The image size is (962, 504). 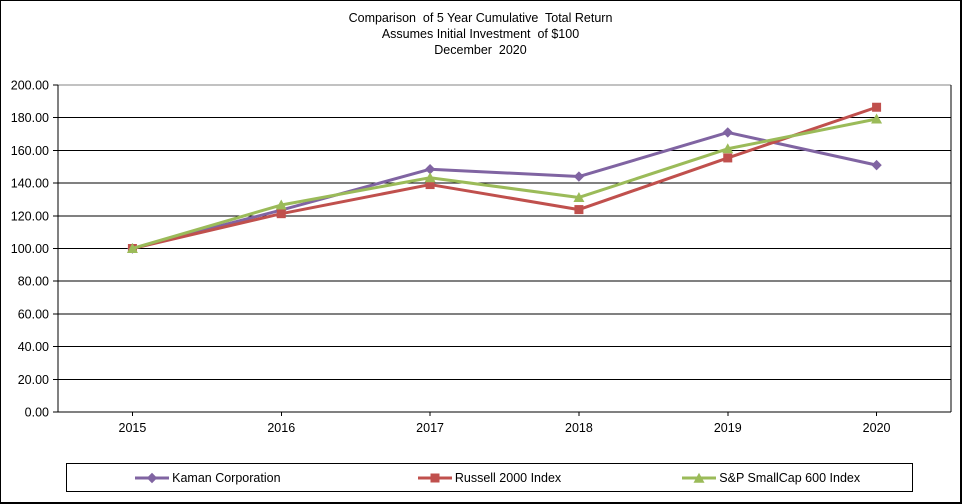 I want to click on y-axis-label: 180.00, so click(x=30, y=118).